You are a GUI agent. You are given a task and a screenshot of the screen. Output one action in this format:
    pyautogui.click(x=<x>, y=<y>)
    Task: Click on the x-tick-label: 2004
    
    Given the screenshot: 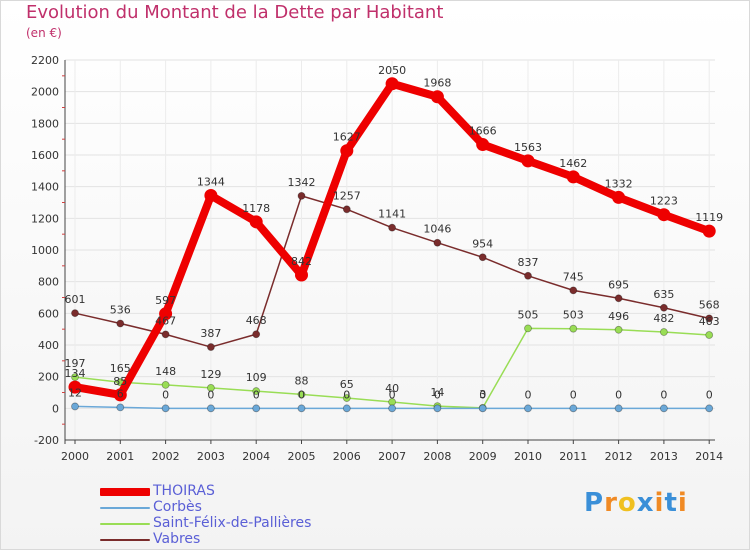 What is the action you would take?
    pyautogui.click(x=256, y=456)
    